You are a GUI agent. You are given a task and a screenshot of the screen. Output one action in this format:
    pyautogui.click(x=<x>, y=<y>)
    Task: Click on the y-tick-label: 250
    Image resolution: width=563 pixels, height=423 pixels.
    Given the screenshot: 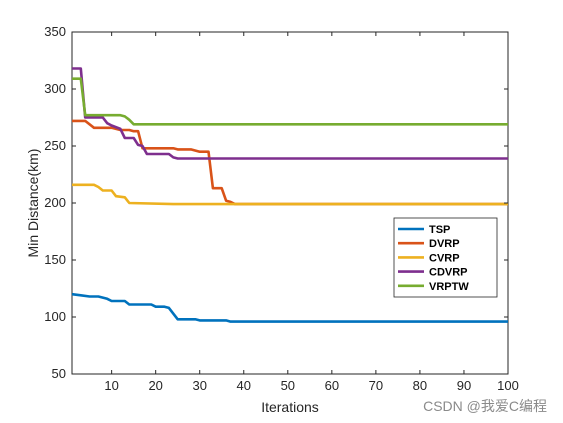 What is the action you would take?
    pyautogui.click(x=55, y=145)
    